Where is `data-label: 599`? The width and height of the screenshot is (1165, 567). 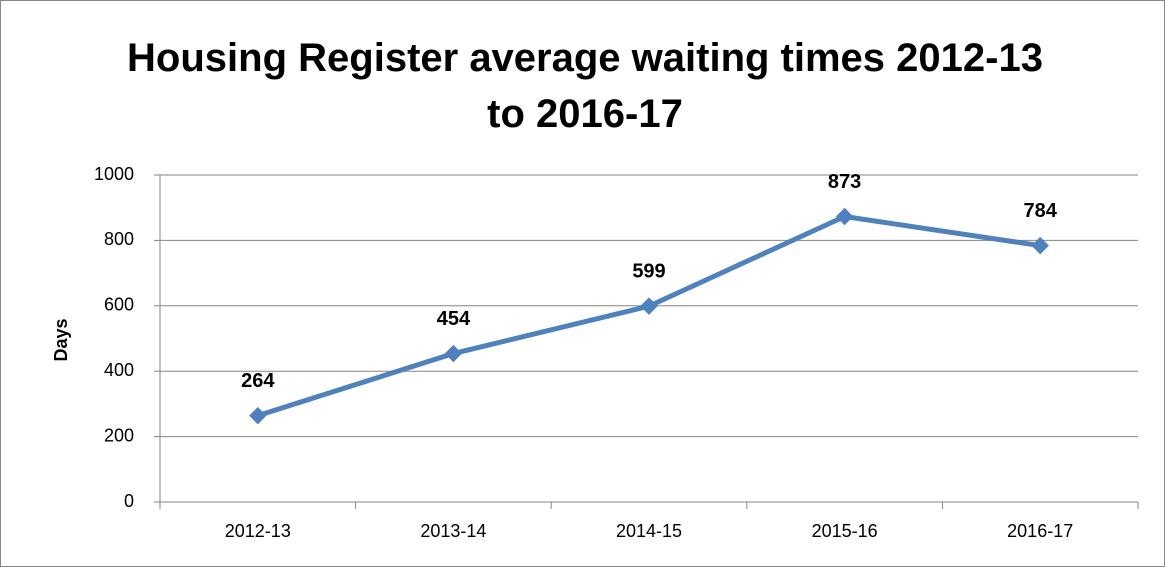
data-label: 599 is located at coordinates (648, 271).